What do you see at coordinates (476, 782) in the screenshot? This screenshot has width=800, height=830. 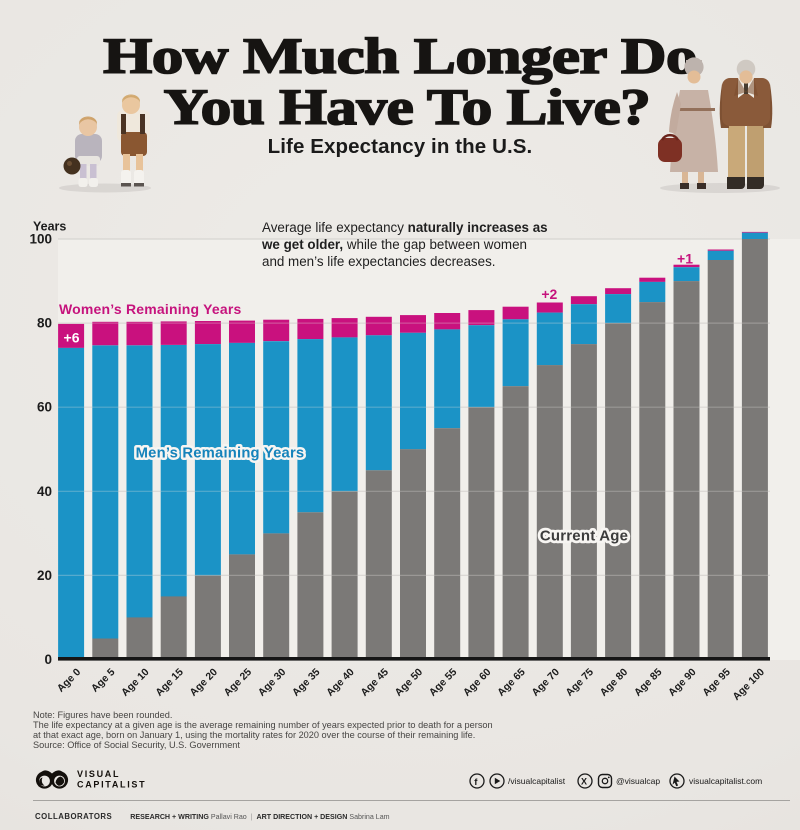 I see `svg-text: f` at bounding box center [476, 782].